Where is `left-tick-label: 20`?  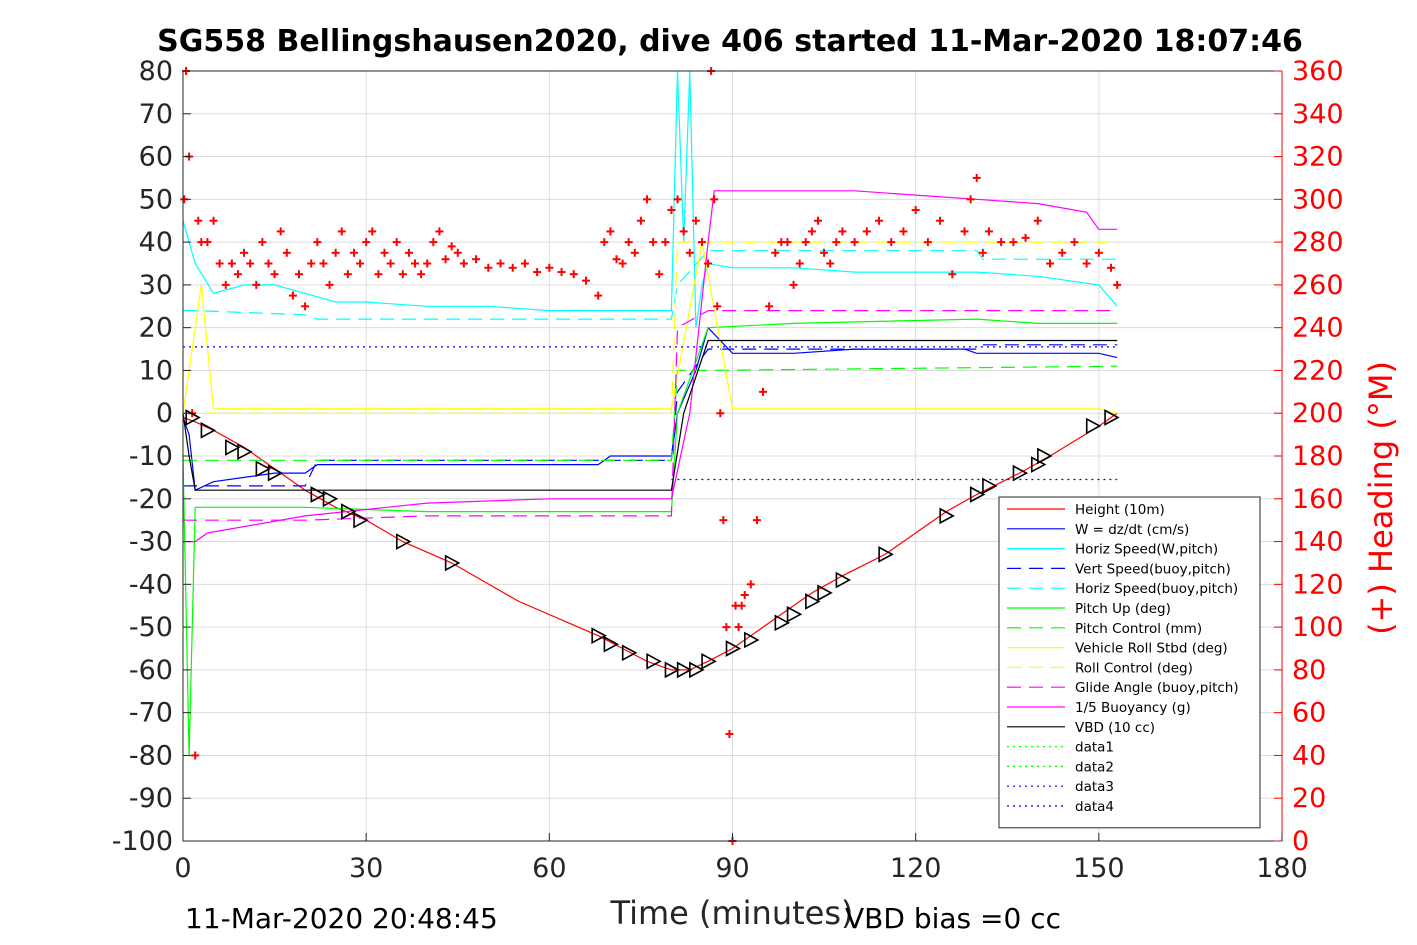
left-tick-label: 20 is located at coordinates (156, 328).